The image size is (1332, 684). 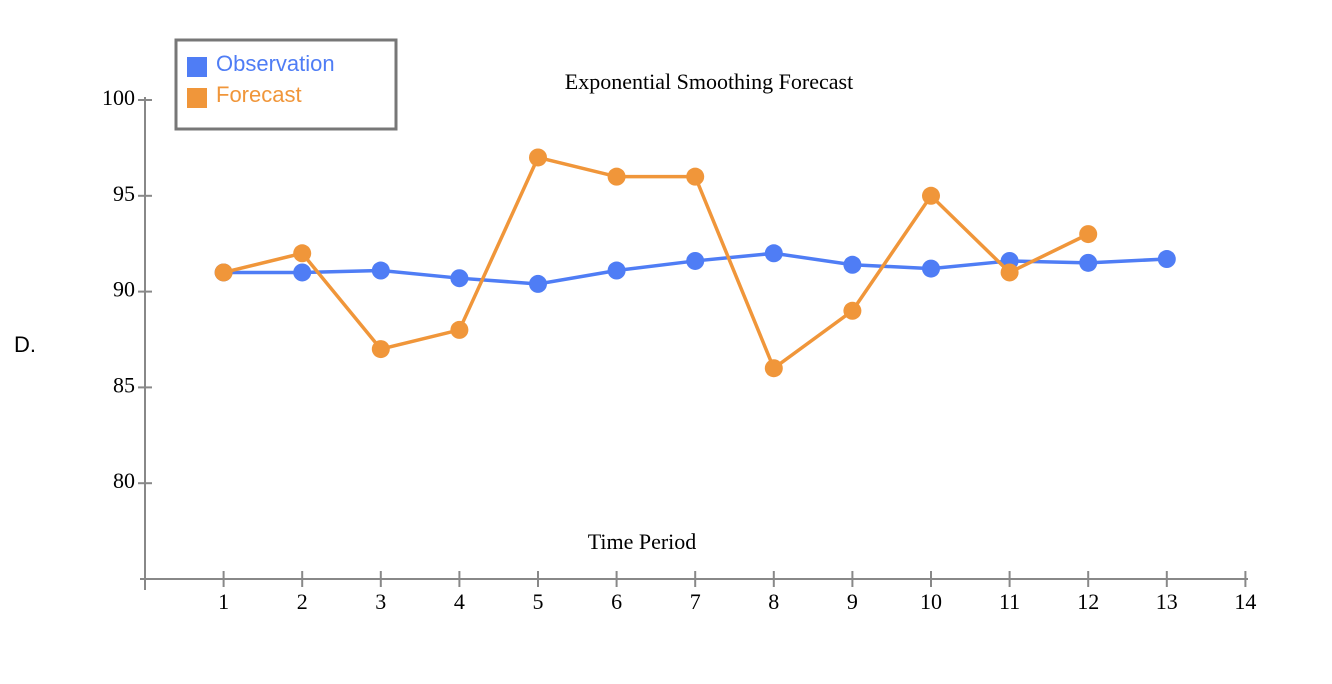 I want to click on x-tick-label: 14, so click(x=1245, y=601).